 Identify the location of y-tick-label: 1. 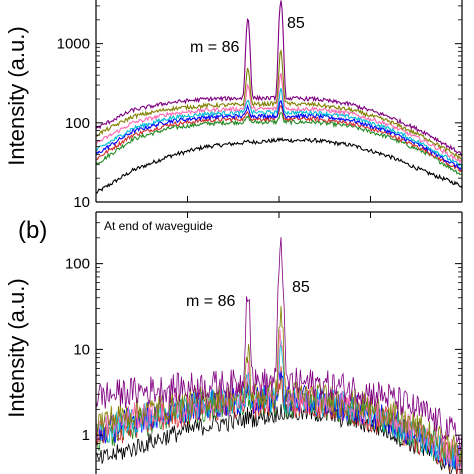
(86, 435).